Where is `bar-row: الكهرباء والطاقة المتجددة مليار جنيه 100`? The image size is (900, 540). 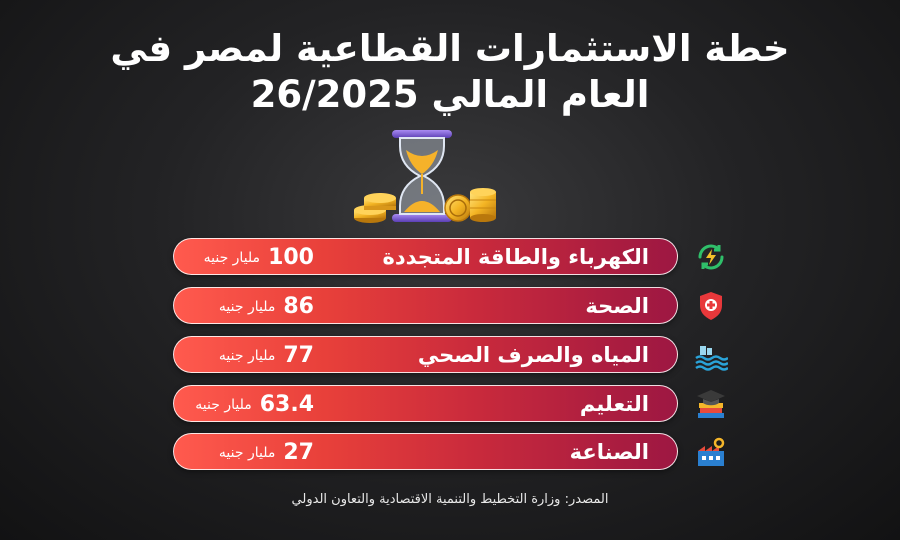
bar-row: الكهرباء والطاقة المتجددة مليار جنيه 100 is located at coordinates (425, 256).